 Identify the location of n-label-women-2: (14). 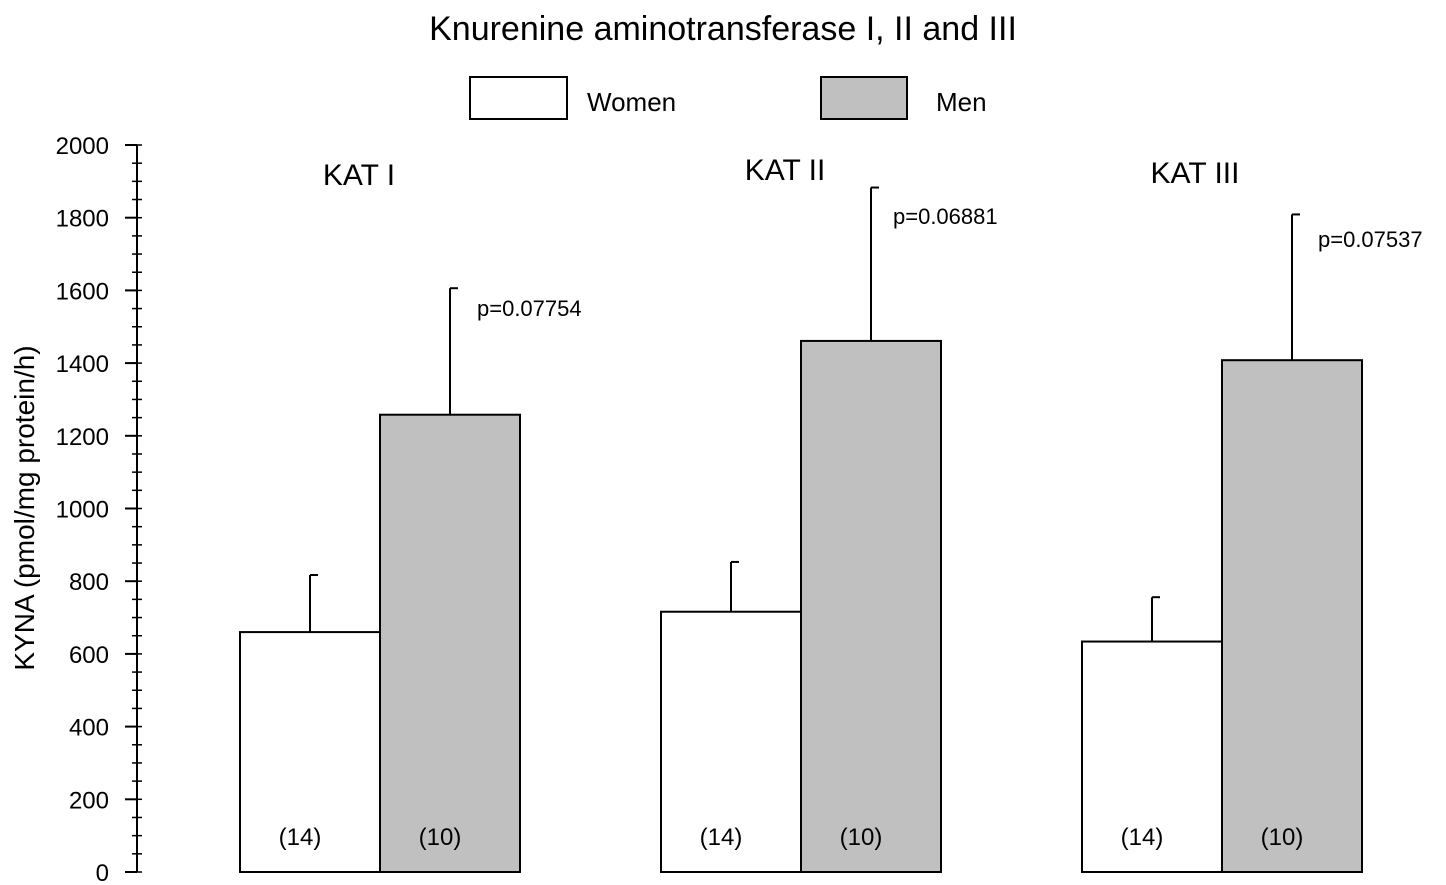
(721, 837).